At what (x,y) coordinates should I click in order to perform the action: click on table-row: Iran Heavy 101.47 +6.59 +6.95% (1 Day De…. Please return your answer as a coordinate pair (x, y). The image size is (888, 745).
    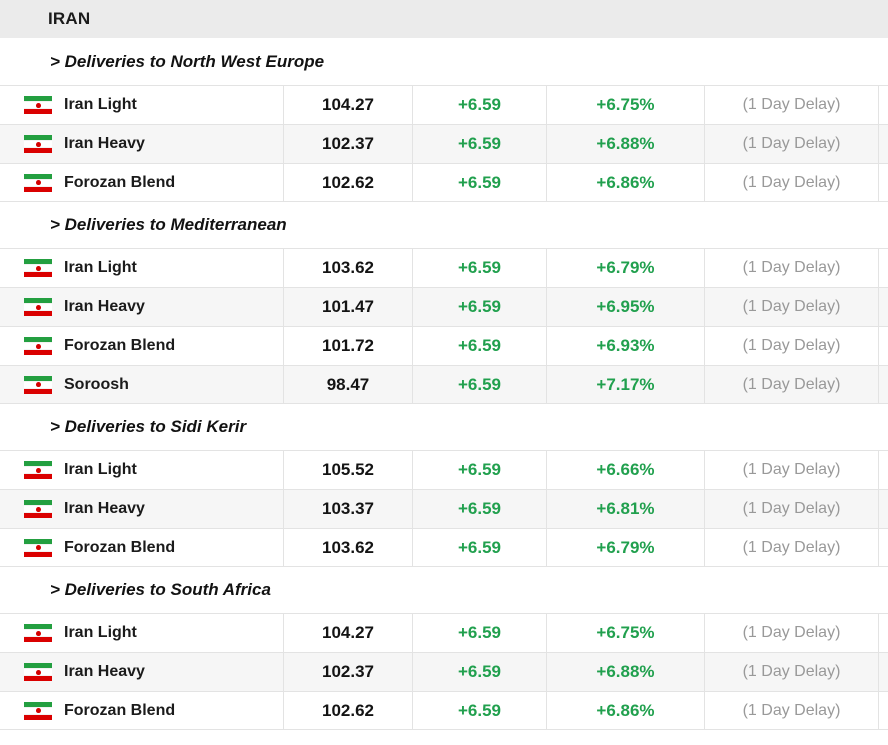
    Looking at the image, I should click on (444, 306).